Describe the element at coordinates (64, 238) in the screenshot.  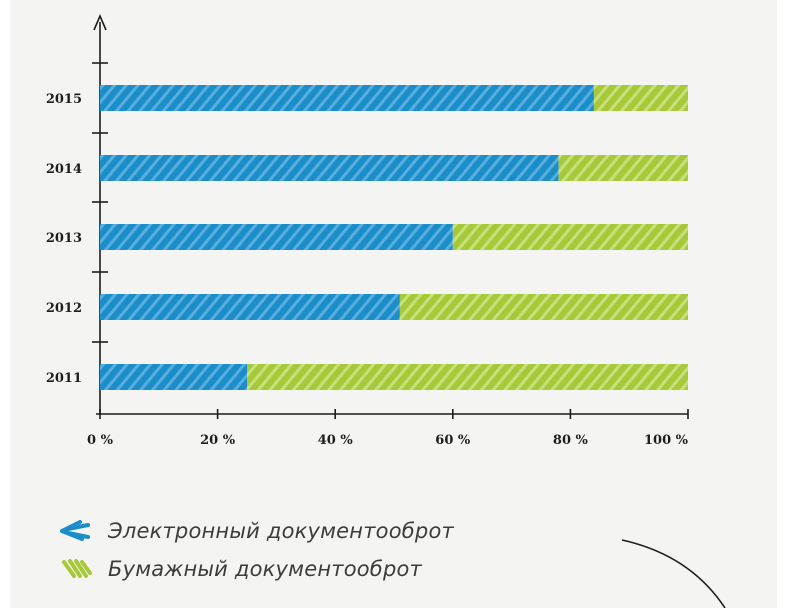
I see `y-tick-label: 2013` at that location.